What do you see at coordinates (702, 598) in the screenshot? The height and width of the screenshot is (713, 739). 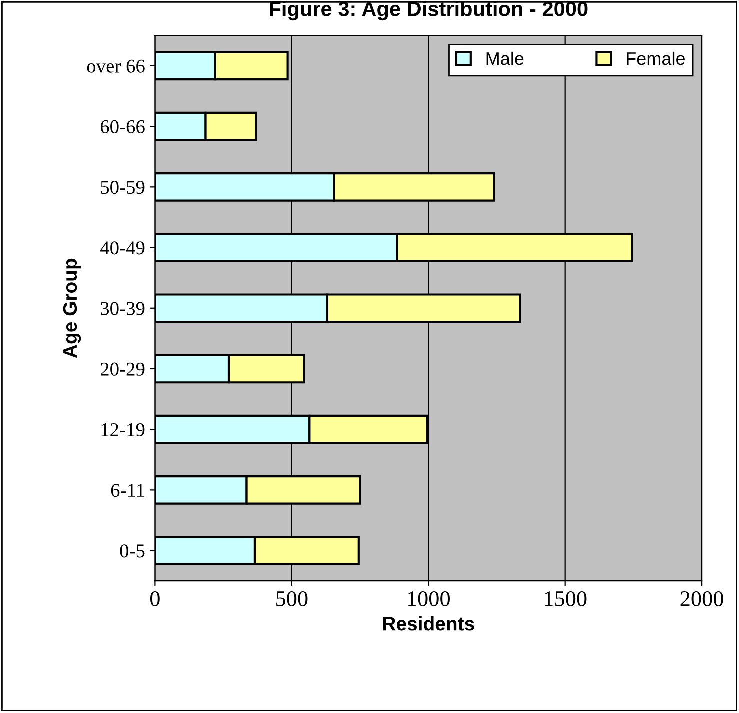 I see `x-tick-label: 2000` at bounding box center [702, 598].